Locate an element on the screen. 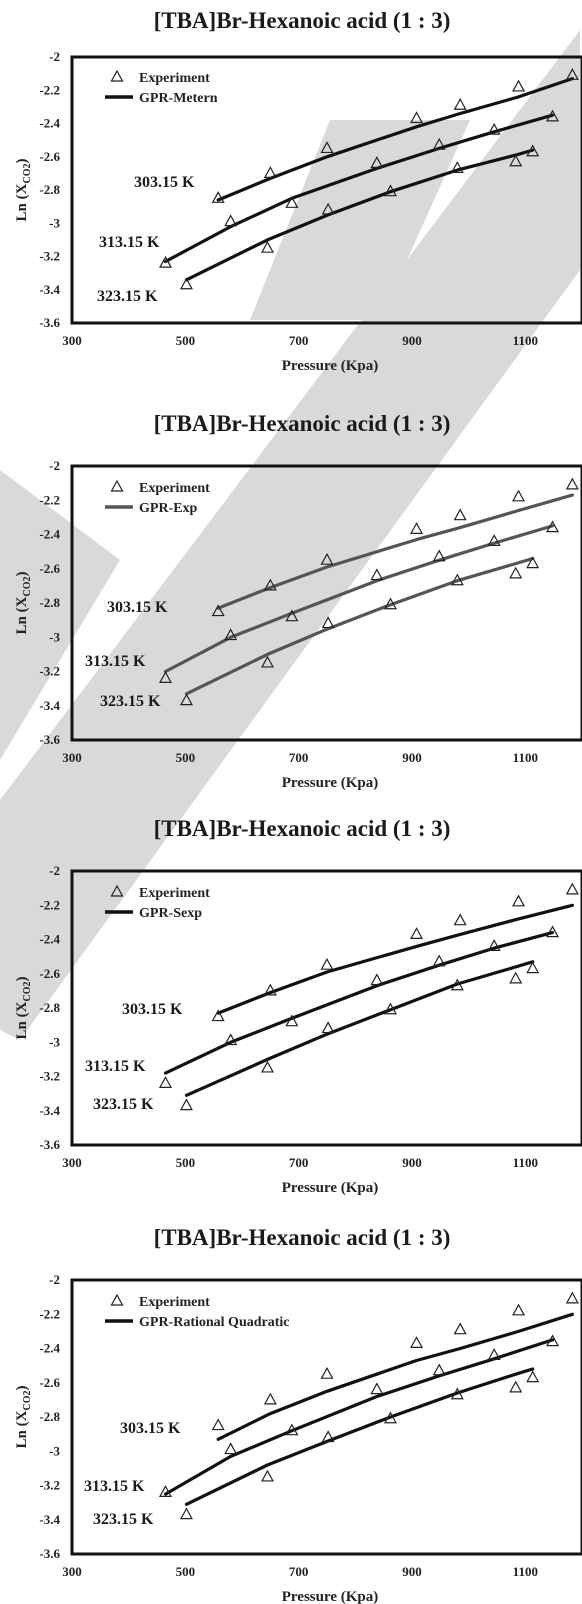 The height and width of the screenshot is (1604, 582). legend-fit-label: GPR-Sexp is located at coordinates (170, 913).